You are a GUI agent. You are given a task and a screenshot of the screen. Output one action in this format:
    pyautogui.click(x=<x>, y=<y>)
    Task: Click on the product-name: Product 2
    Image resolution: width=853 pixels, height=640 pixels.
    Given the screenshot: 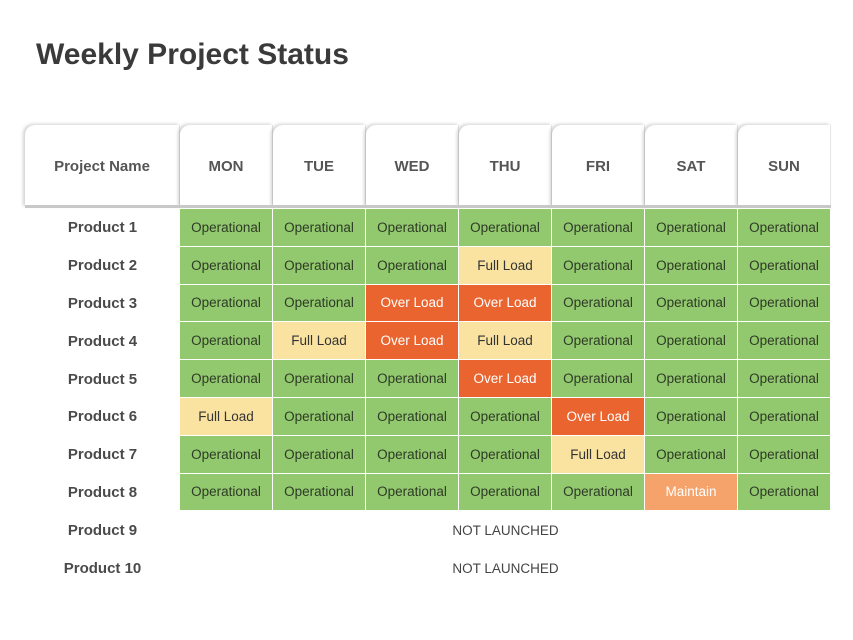 What is the action you would take?
    pyautogui.click(x=102, y=266)
    